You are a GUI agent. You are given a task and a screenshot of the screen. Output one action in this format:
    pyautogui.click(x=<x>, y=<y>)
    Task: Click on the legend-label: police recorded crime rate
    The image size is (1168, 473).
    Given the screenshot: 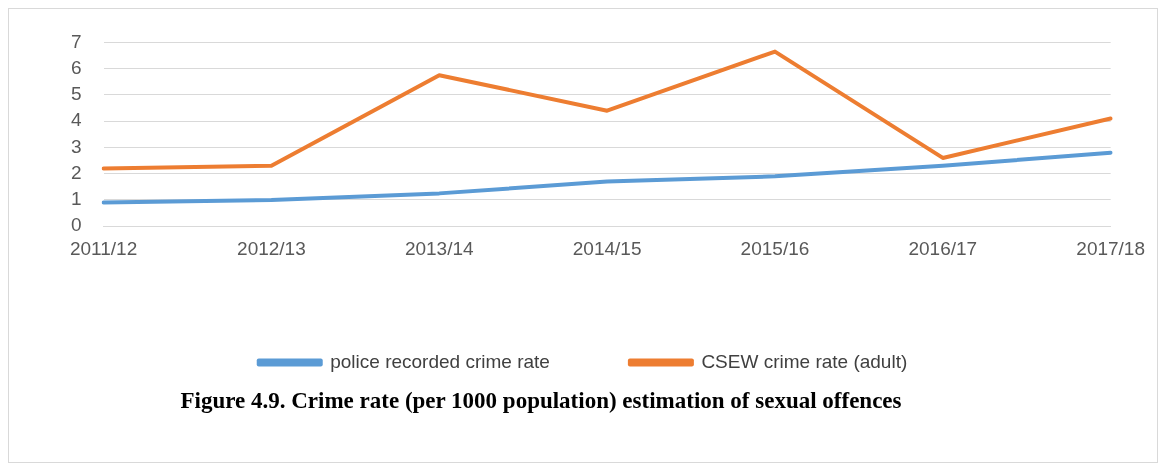 What is the action you would take?
    pyautogui.click(x=440, y=361)
    